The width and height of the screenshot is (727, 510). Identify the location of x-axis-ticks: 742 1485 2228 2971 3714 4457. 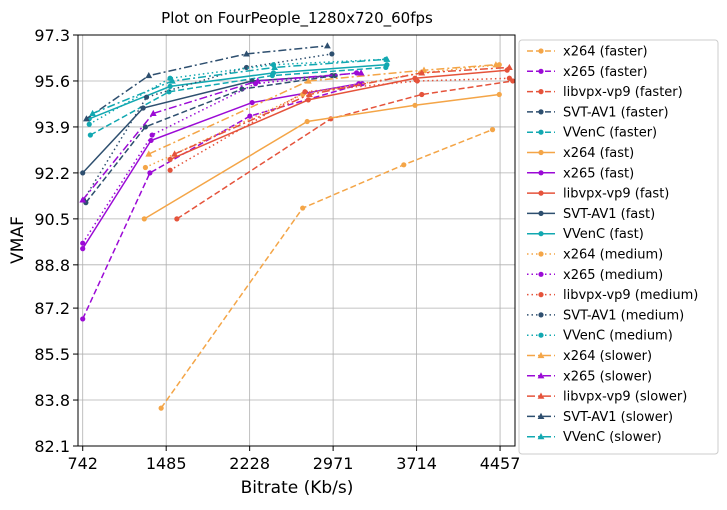
(293, 459).